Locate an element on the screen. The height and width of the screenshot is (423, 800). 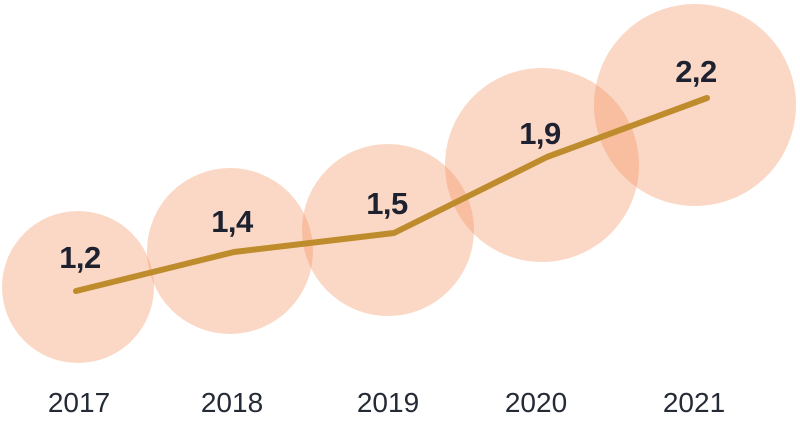
x-tick-label-2019: 2019 is located at coordinates (388, 402).